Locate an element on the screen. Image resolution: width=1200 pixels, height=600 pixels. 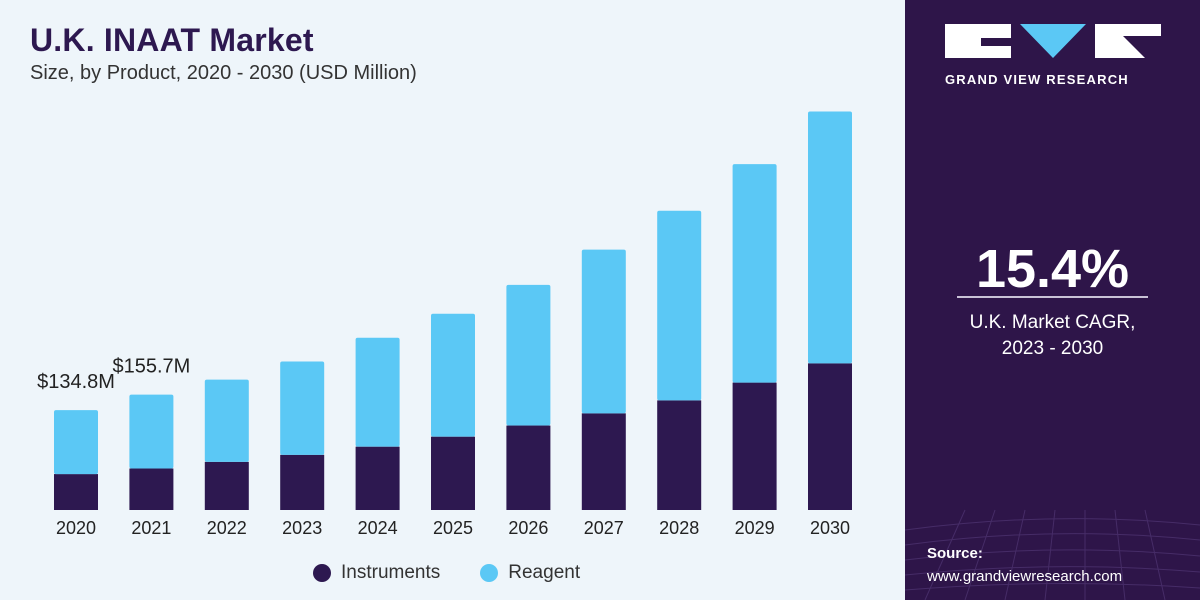
cagr-label-line2: 2023 - 2030 is located at coordinates (1052, 348).